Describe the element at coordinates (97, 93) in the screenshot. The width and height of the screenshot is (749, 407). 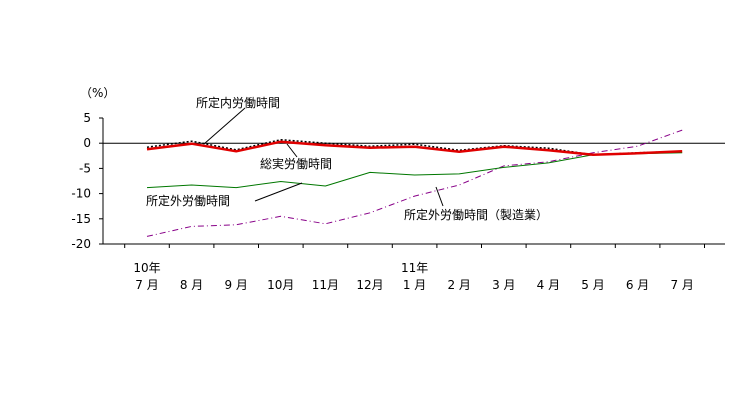
I see `y-unit-label: （%）` at that location.